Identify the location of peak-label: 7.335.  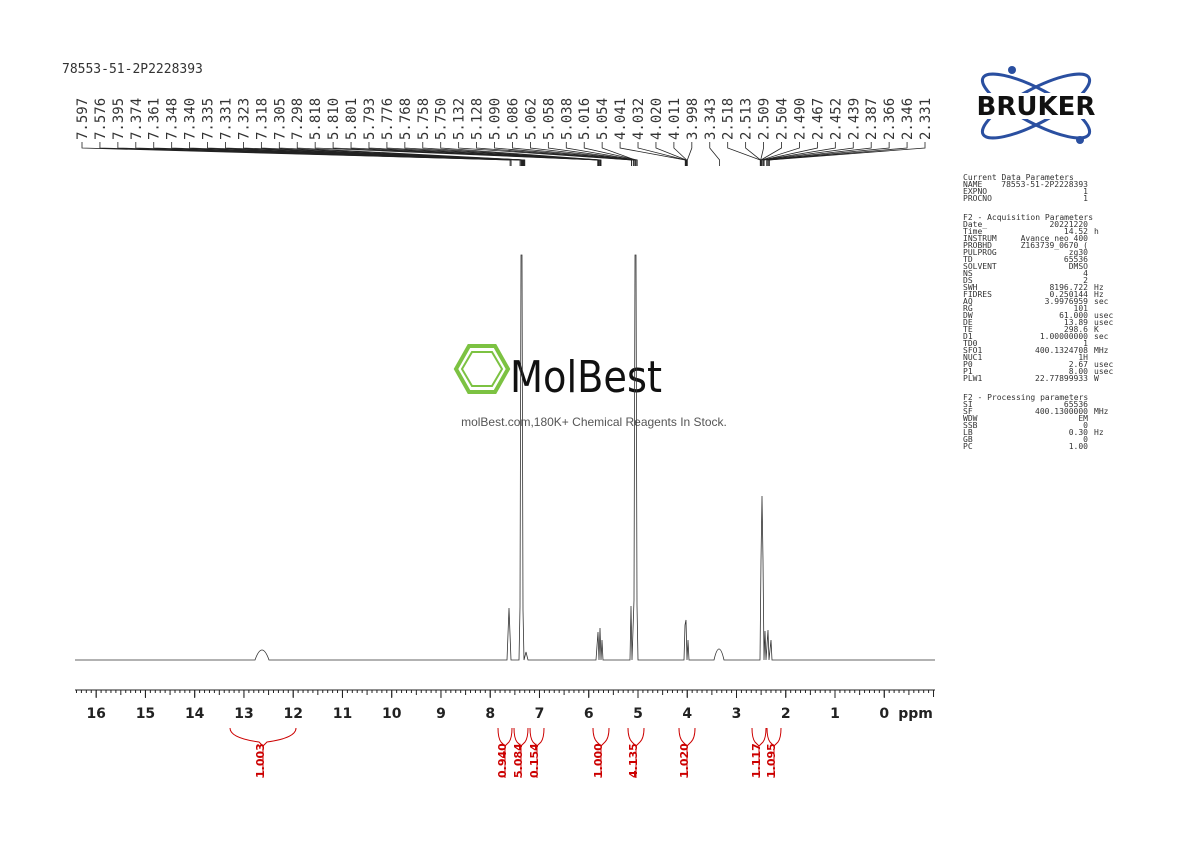
(209, 119).